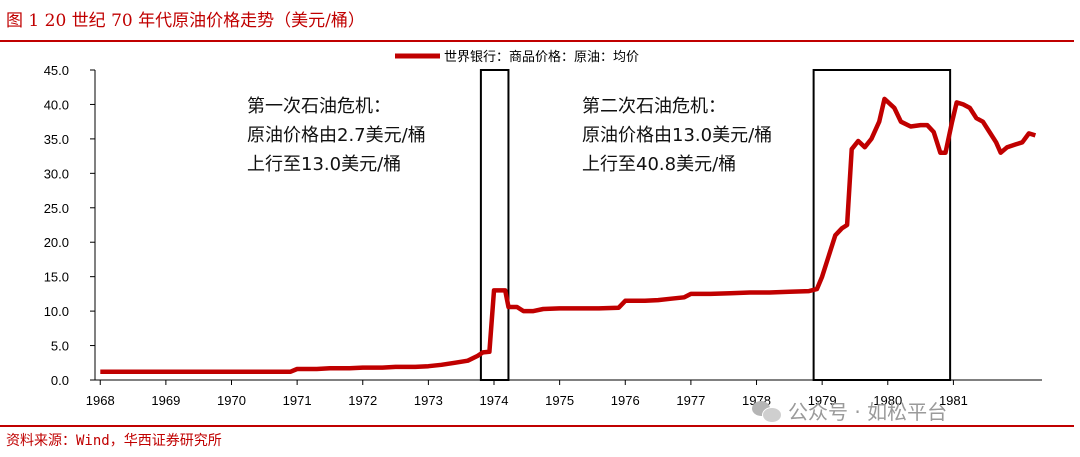 Image resolution: width=1080 pixels, height=457 pixels. What do you see at coordinates (887, 400) in the screenshot?
I see `x-tick-label: 1980` at bounding box center [887, 400].